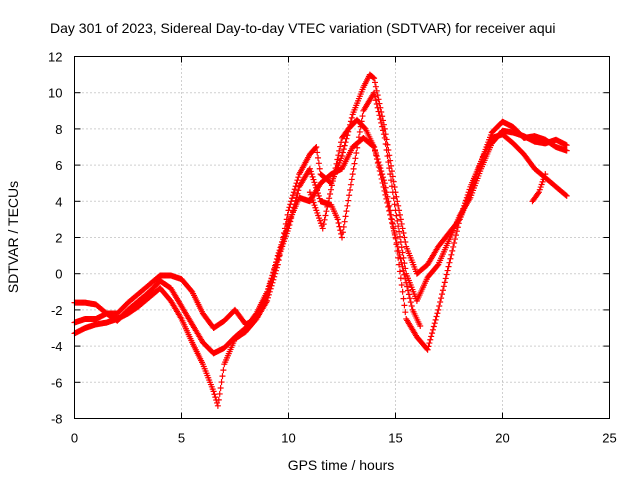  I want to click on y-tick-label: -2, so click(57, 310).